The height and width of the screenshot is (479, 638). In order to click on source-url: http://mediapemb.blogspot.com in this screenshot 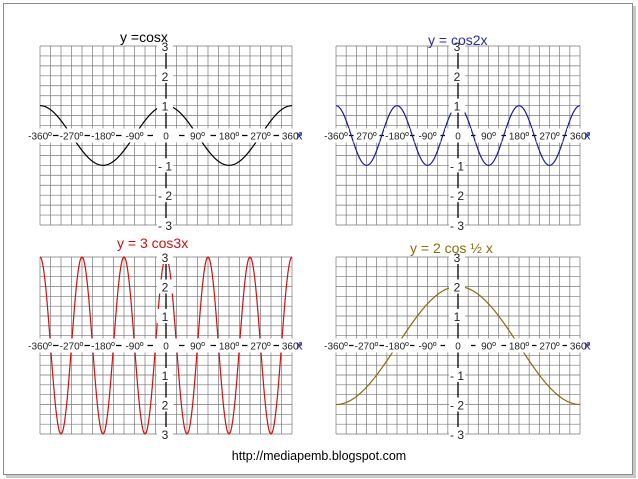, I will do `click(319, 456)`.